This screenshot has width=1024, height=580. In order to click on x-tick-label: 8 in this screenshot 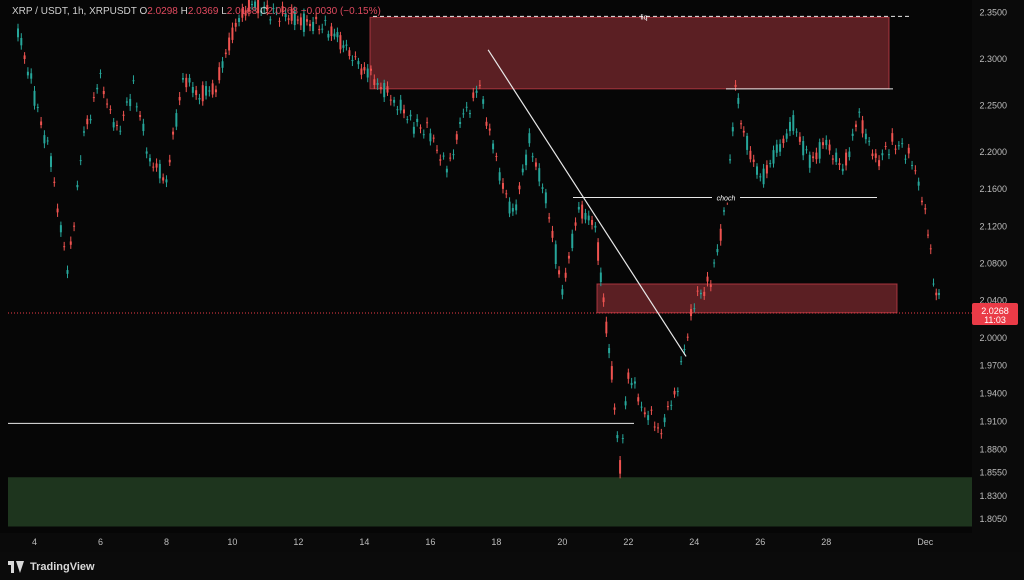, I will do `click(166, 542)`.